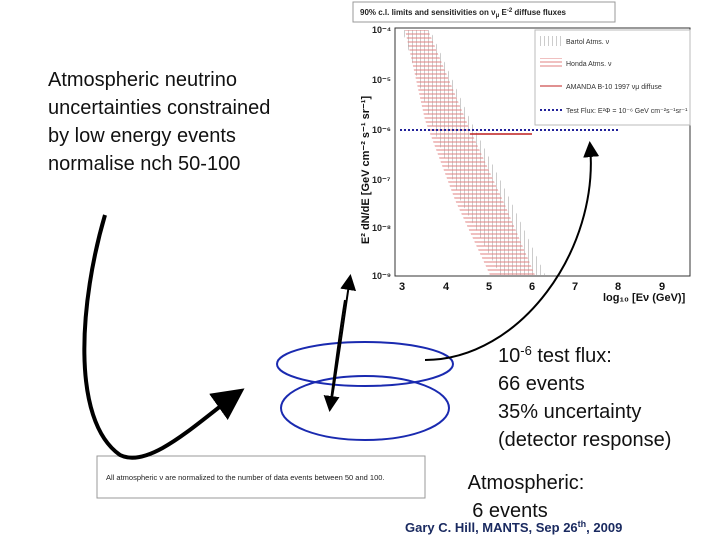 Image resolution: width=720 pixels, height=540 pixels. Describe the element at coordinates (381, 130) in the screenshot. I see `y-tick-label: 10⁻⁶` at that location.